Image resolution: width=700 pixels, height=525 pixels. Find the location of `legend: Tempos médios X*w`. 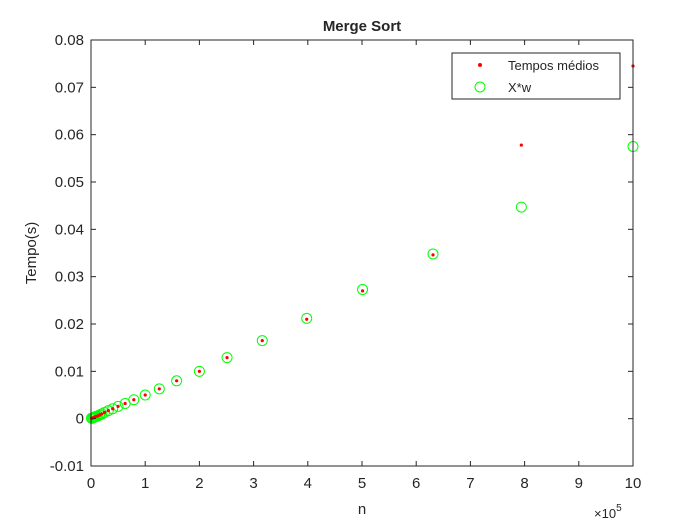

legend: Tempos médios X*w is located at coordinates (536, 76).